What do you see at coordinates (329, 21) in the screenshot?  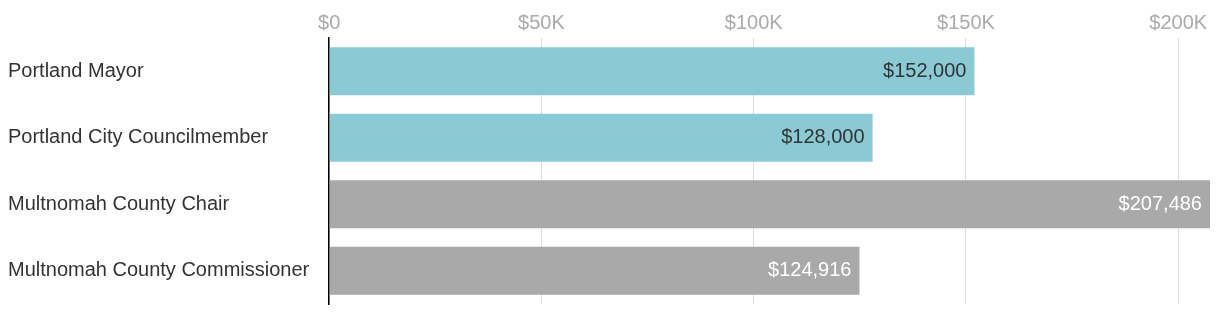 I see `x-tick-label: $0` at bounding box center [329, 21].